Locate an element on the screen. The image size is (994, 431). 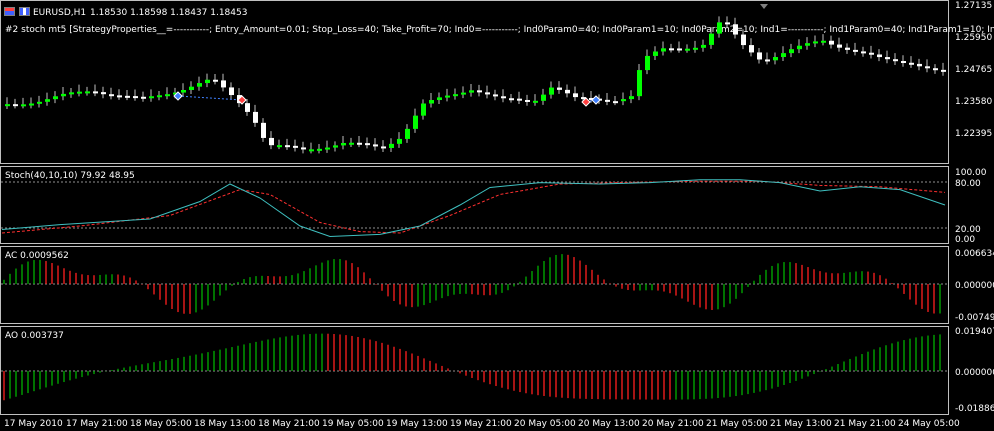
ao-tick: 0.000000 is located at coordinates (974, 373).